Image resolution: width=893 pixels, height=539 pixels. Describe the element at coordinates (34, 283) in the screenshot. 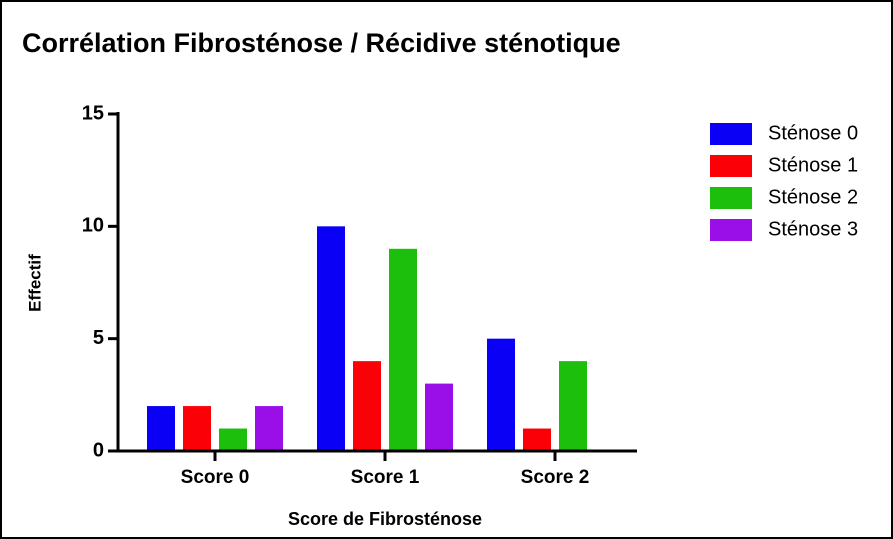

I see `y-axis-title: Effectif` at that location.